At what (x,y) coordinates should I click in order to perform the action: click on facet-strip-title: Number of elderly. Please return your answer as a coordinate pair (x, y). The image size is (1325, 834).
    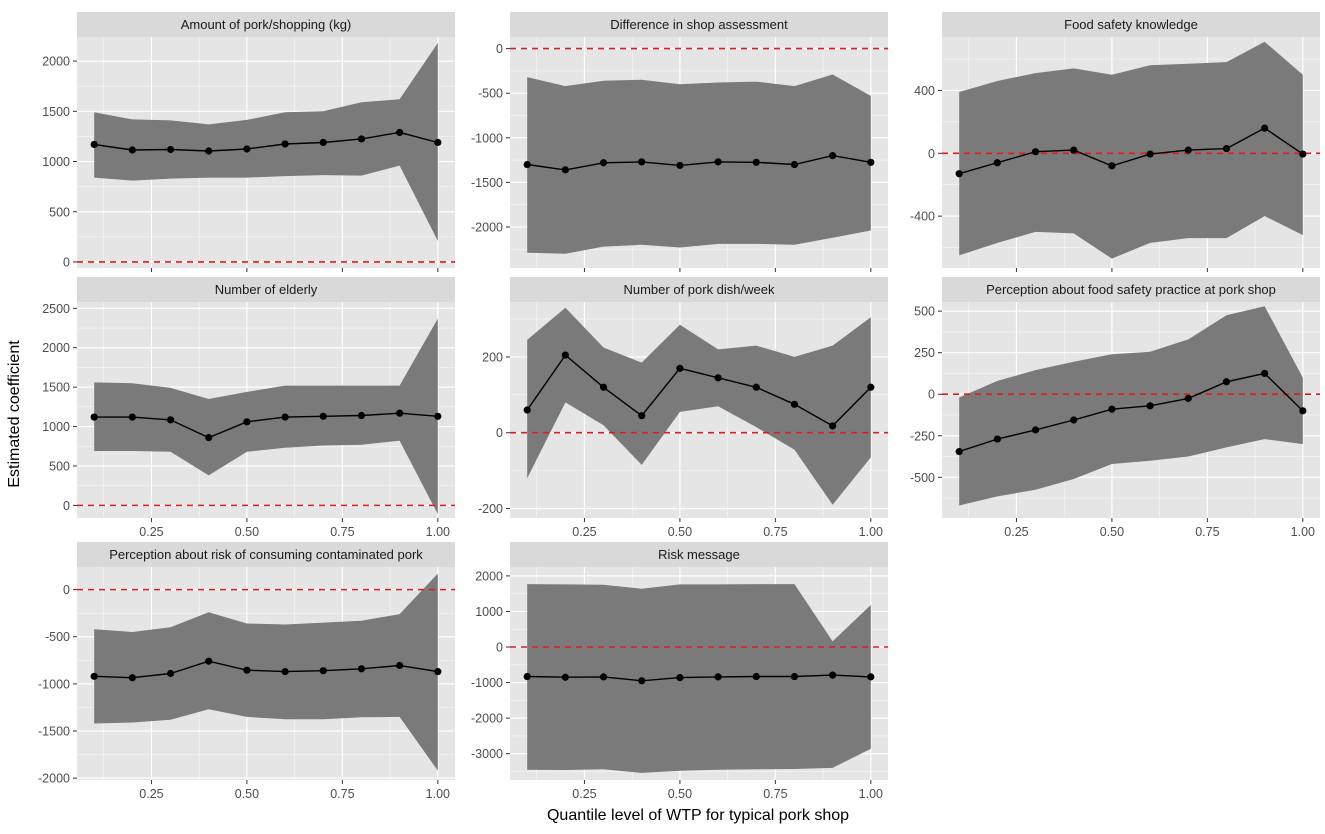
    Looking at the image, I should click on (266, 289).